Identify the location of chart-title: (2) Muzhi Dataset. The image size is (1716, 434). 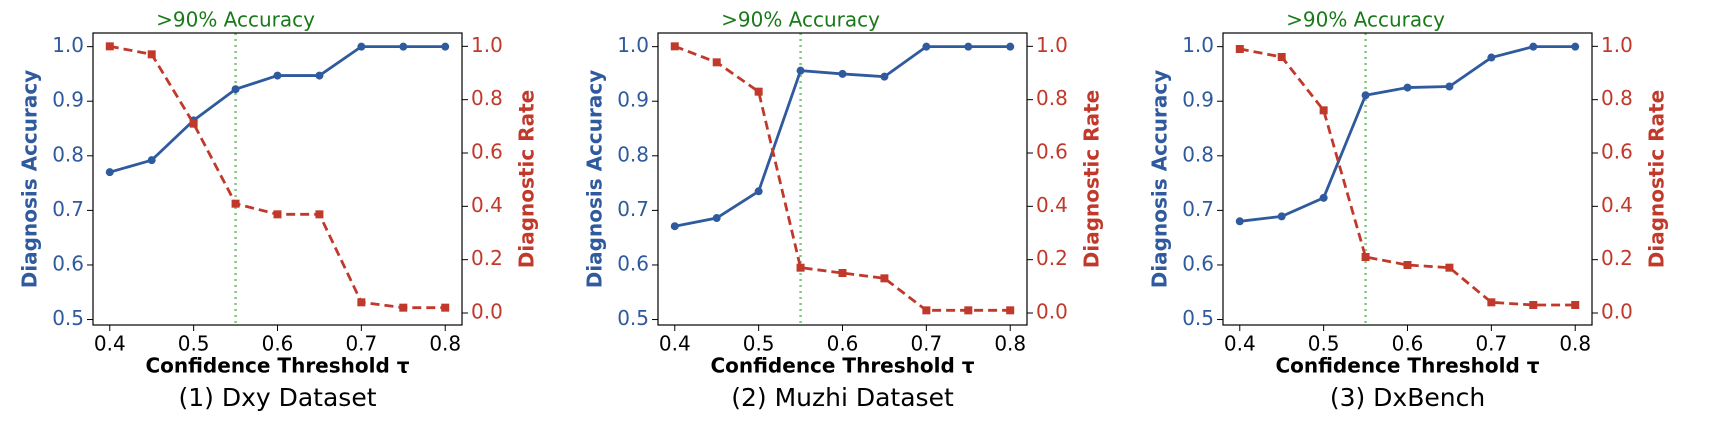
(842, 397).